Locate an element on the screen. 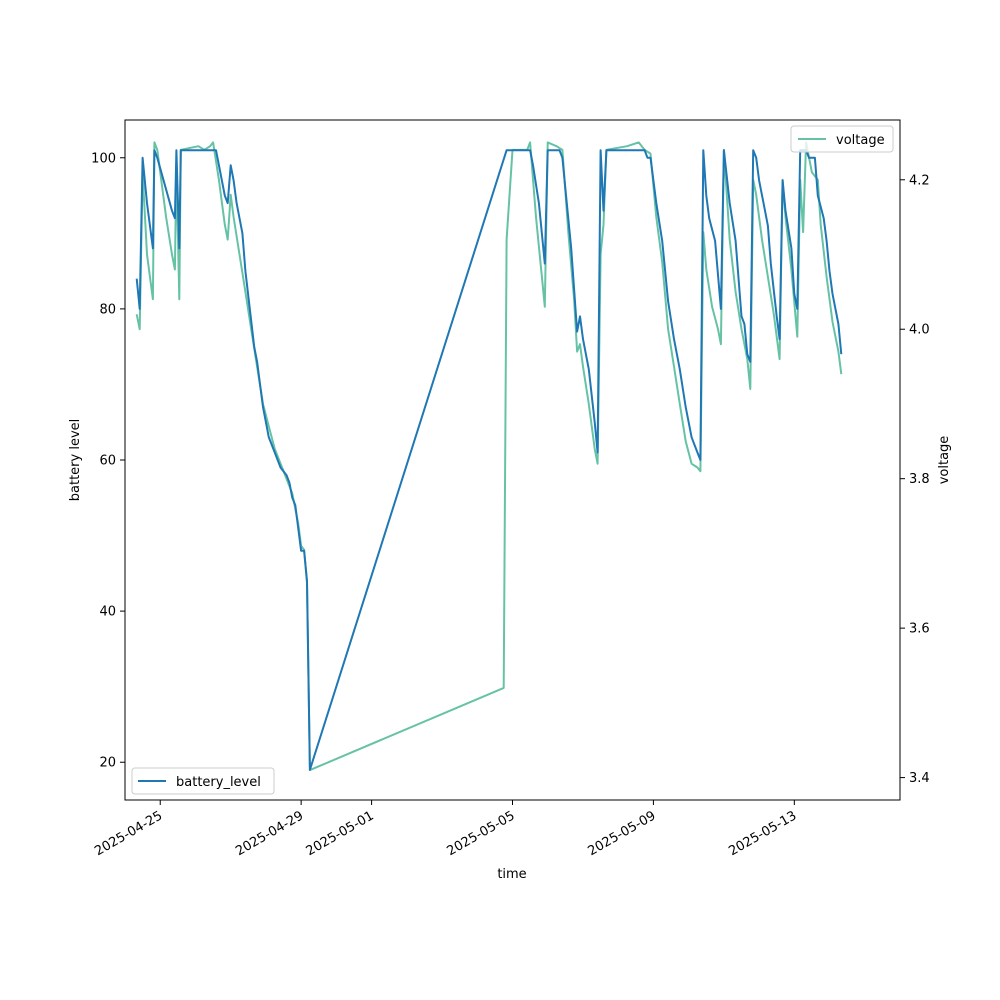 Image resolution: width=1000 pixels, height=1000 pixels. legend-voltage: voltage is located at coordinates (842, 139).